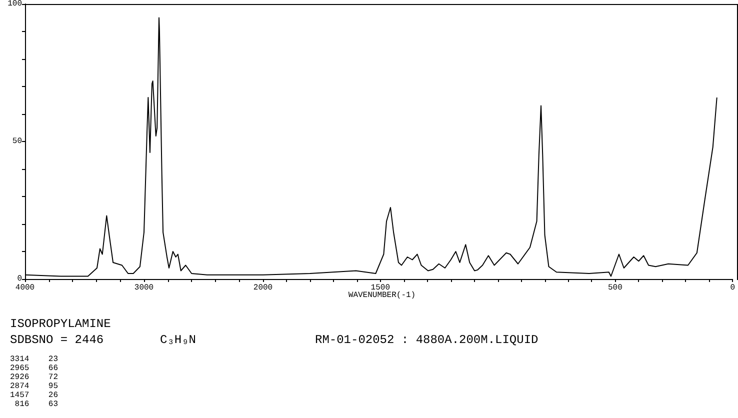 The width and height of the screenshot is (738, 418). What do you see at coordinates (25, 288) in the screenshot?
I see `x-tick-label: 4000` at bounding box center [25, 288].